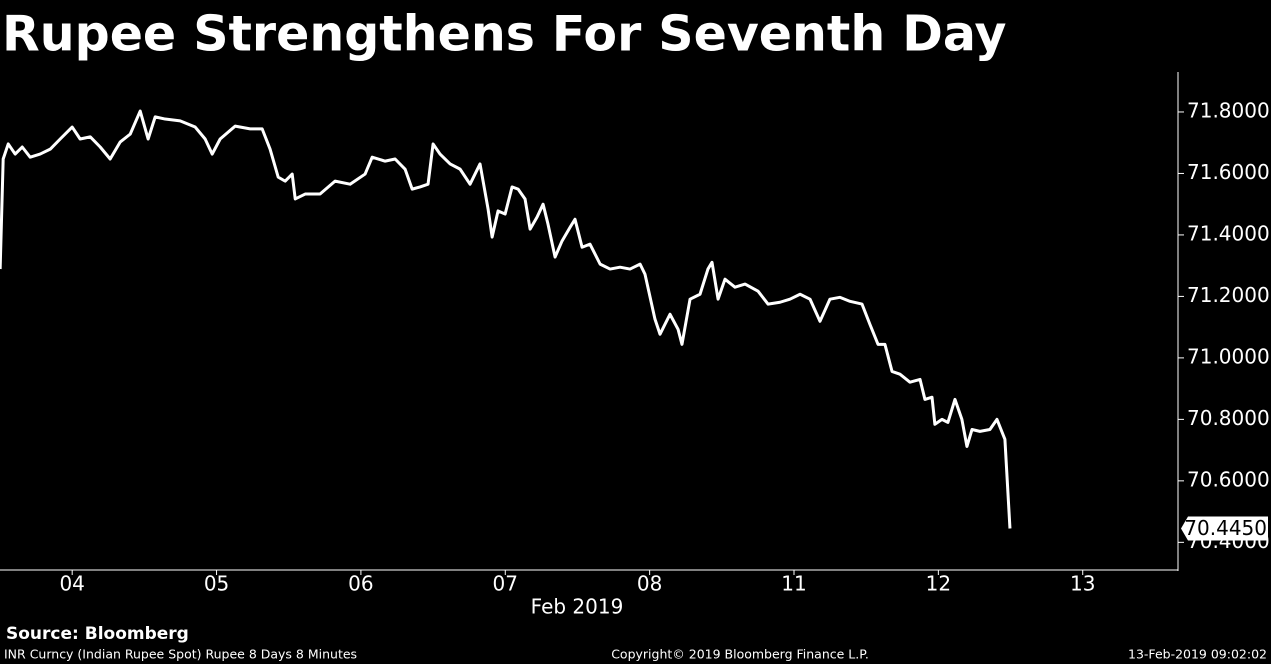 This screenshot has height=664, width=1271. What do you see at coordinates (504, 34) in the screenshot?
I see `chart-title: Rupee Strengthens For Seventh Day` at bounding box center [504, 34].